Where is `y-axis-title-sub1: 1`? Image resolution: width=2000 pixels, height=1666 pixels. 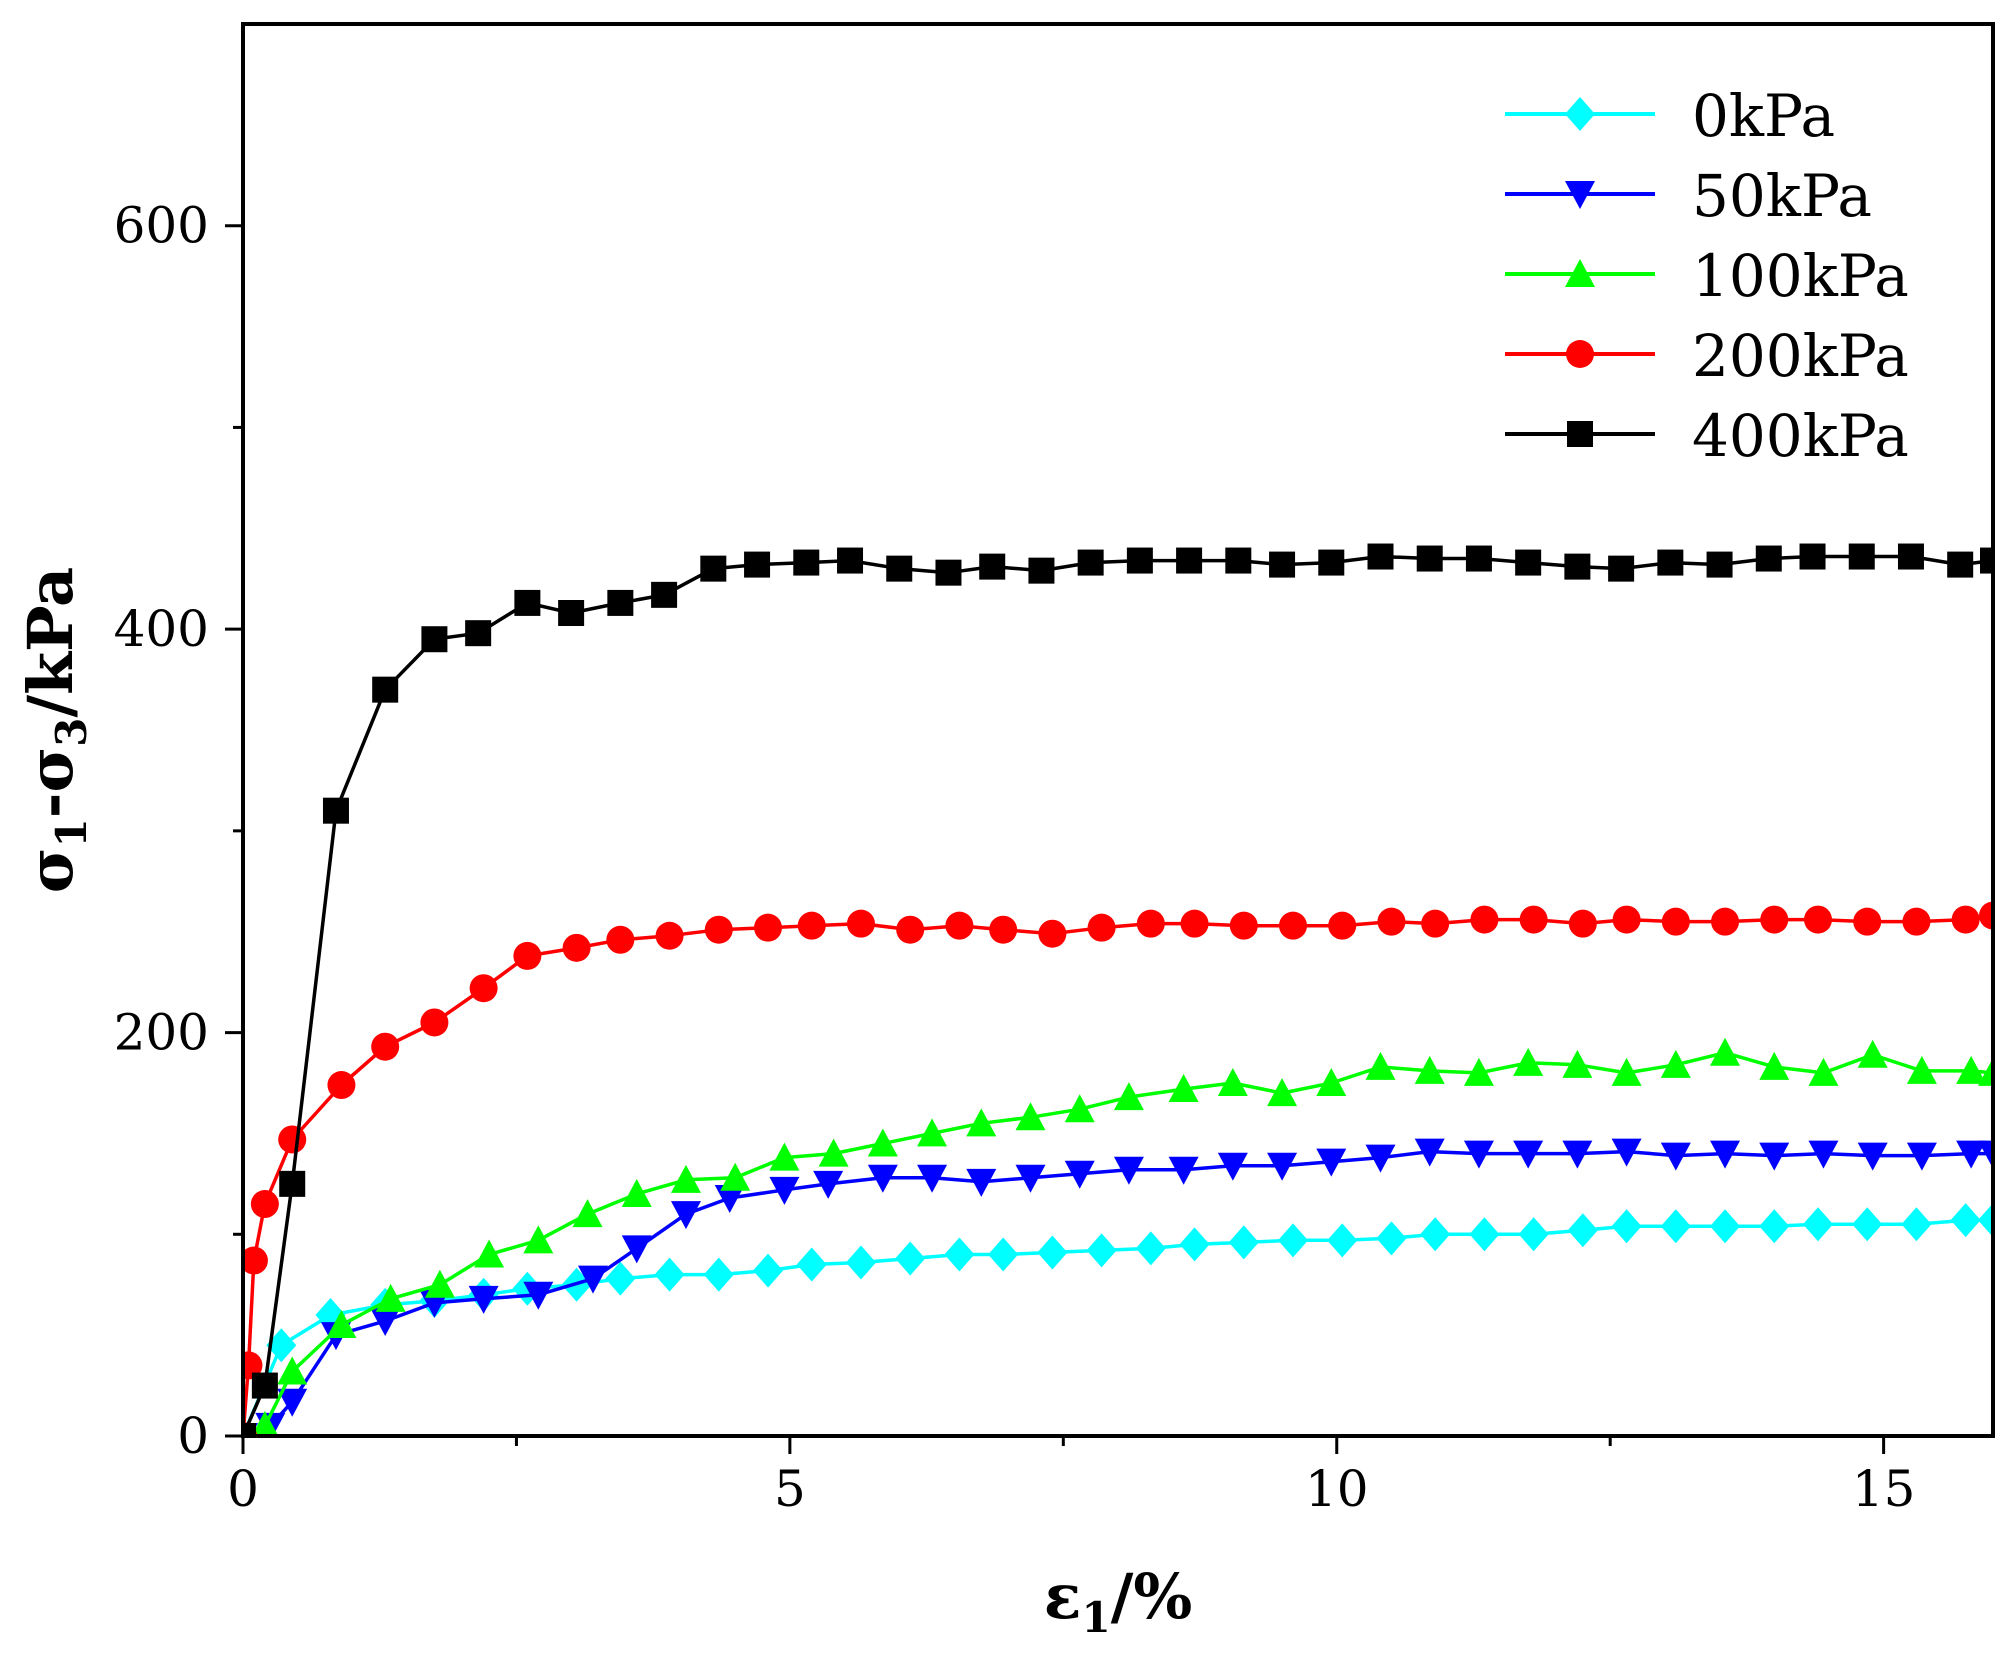
y-axis-title-sub1: 1 is located at coordinates (71, 832).